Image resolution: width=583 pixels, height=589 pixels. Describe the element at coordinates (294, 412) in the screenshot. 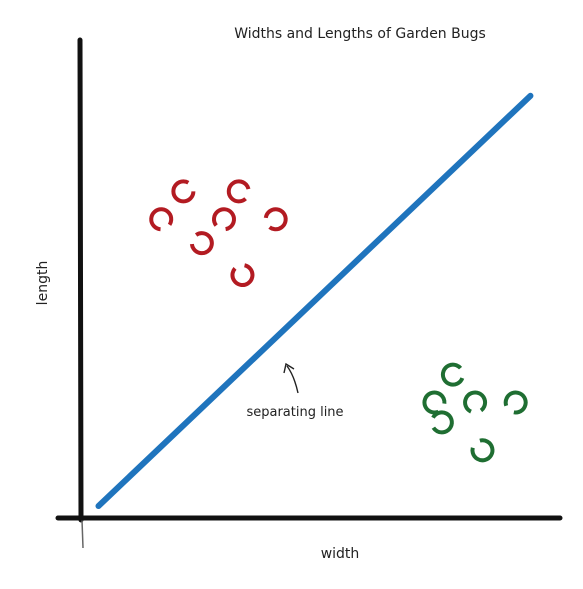

I see `annotation-separating-line: separating line` at that location.